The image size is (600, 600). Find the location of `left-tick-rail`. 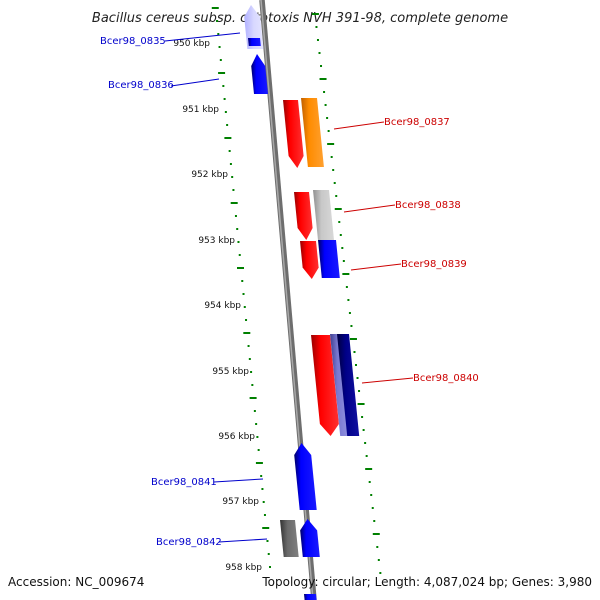

left-tick-rail is located at coordinates (241, 287).